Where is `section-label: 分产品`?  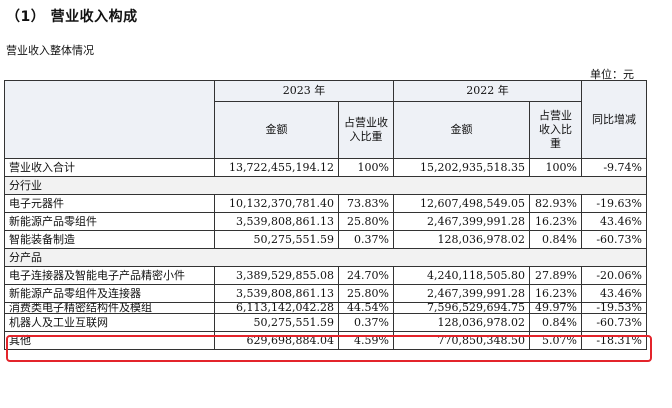
section-label: 分产品 is located at coordinates (325, 257).